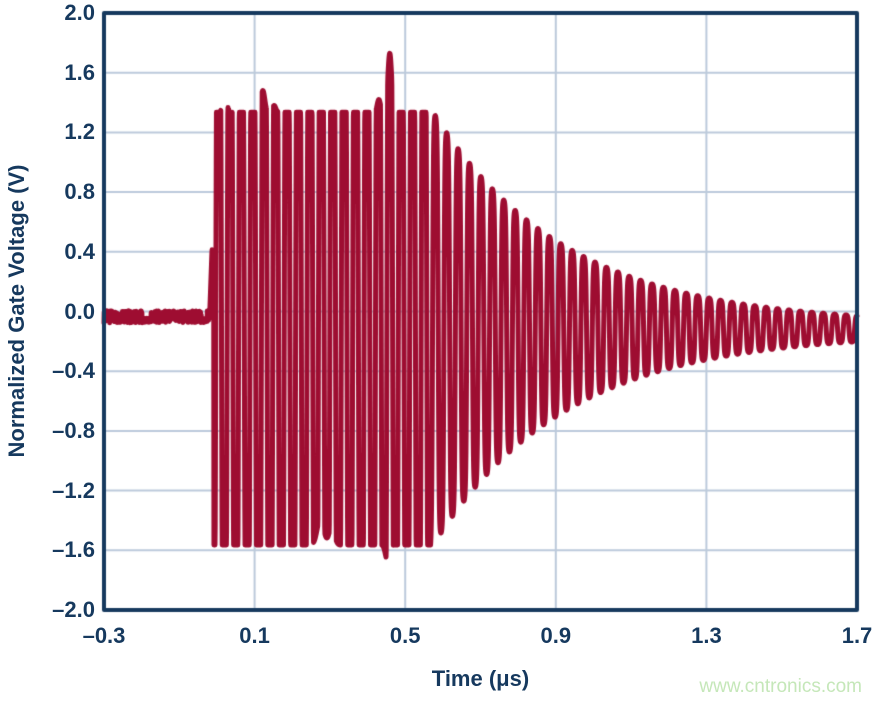 The width and height of the screenshot is (874, 708). Describe the element at coordinates (73, 490) in the screenshot. I see `y-tick-label: –1.2` at that location.